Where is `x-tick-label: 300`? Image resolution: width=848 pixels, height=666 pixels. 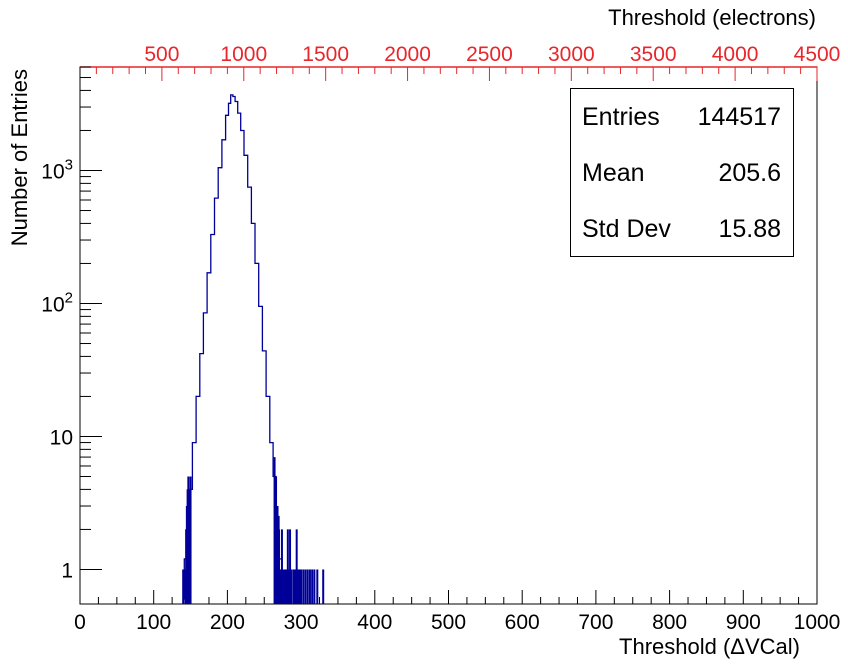
x-tick-label: 300 is located at coordinates (301, 622).